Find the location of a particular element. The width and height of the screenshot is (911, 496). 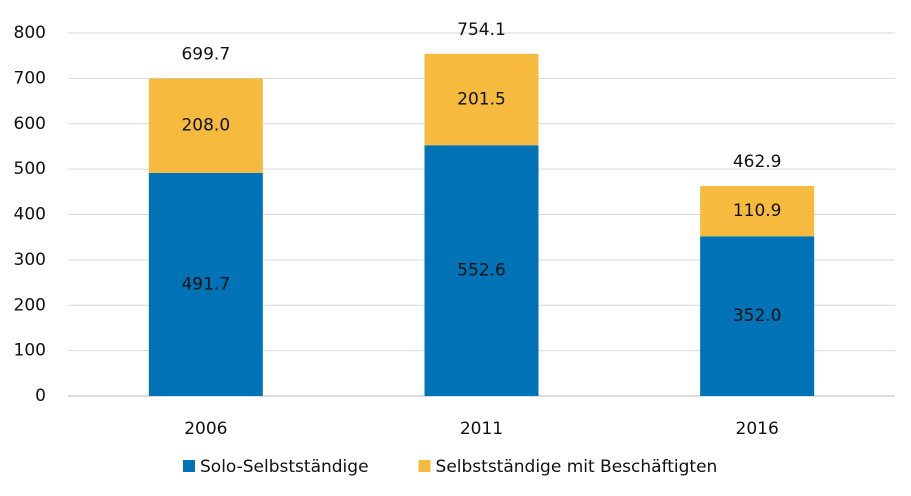

data-label: 208.0 is located at coordinates (205, 126).